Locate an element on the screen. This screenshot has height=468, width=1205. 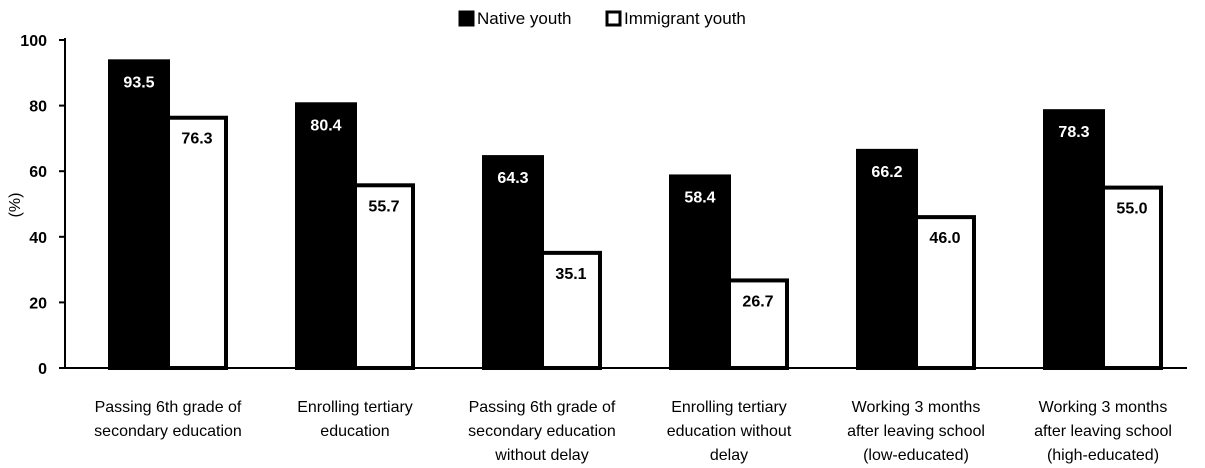
y-tick-label: 60 is located at coordinates (38, 172).